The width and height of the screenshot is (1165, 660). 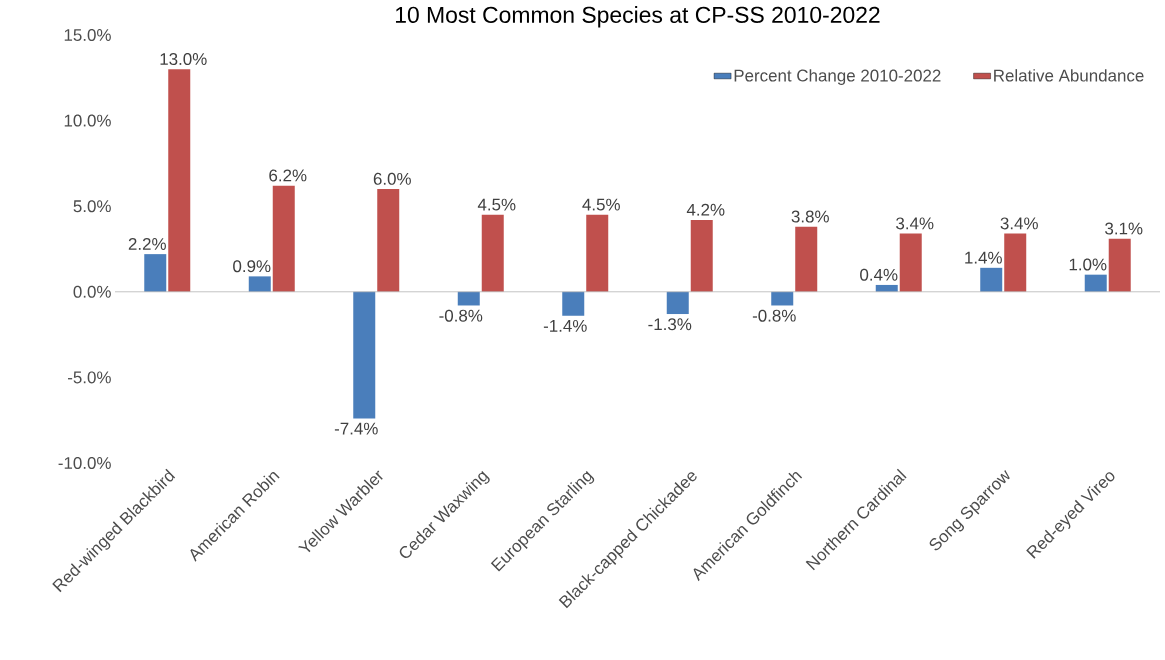 What do you see at coordinates (637, 17) in the screenshot?
I see `chart-title: 10 Most Common Species at CP-SS 2010-2022` at bounding box center [637, 17].